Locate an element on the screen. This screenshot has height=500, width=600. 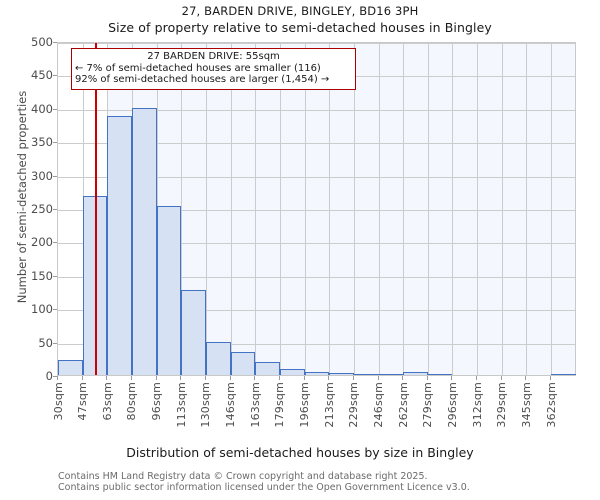
y-axis-label: Number of semi-detached properties is located at coordinates (22, 197).